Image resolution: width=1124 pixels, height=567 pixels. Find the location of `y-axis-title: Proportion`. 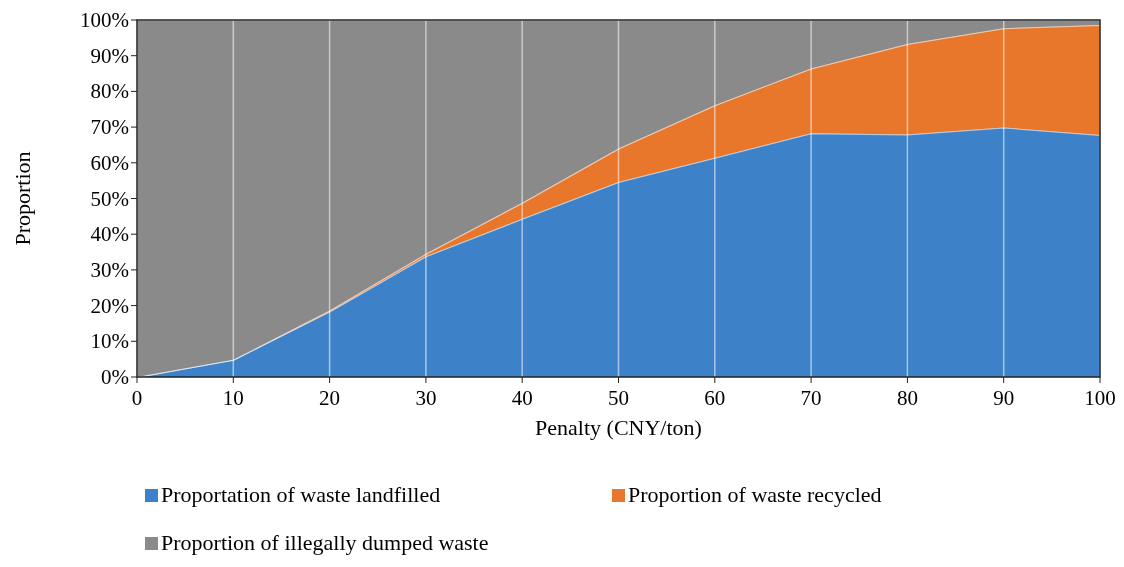

y-axis-title: Proportion is located at coordinates (22, 198).